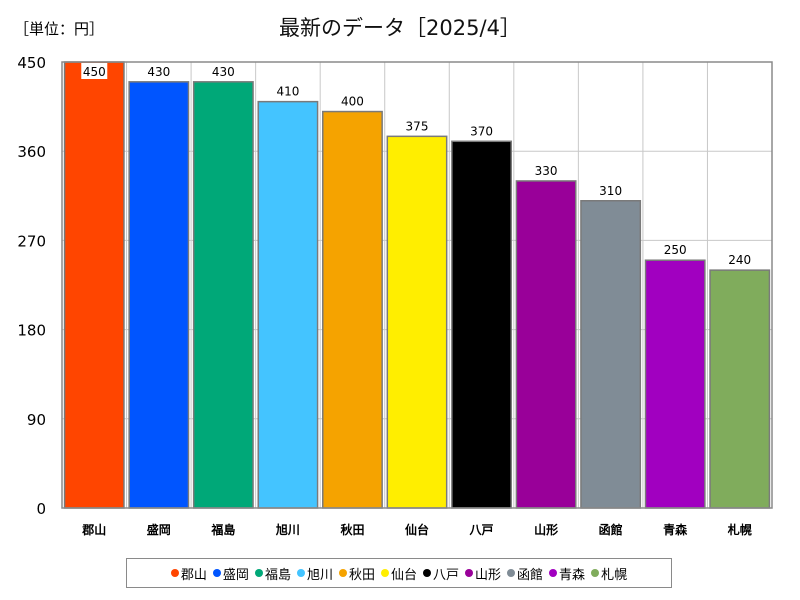  I want to click on legend-label: 福島, so click(277, 575).